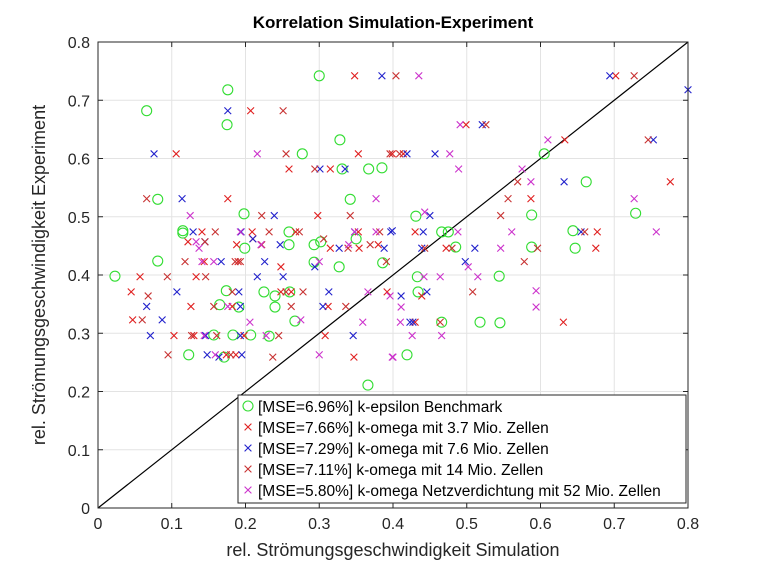  Describe the element at coordinates (403, 428) in the screenshot. I see `legend-entry: [MSE=7.66%] k-omega mit 3.7 Mio. Zellen` at that location.